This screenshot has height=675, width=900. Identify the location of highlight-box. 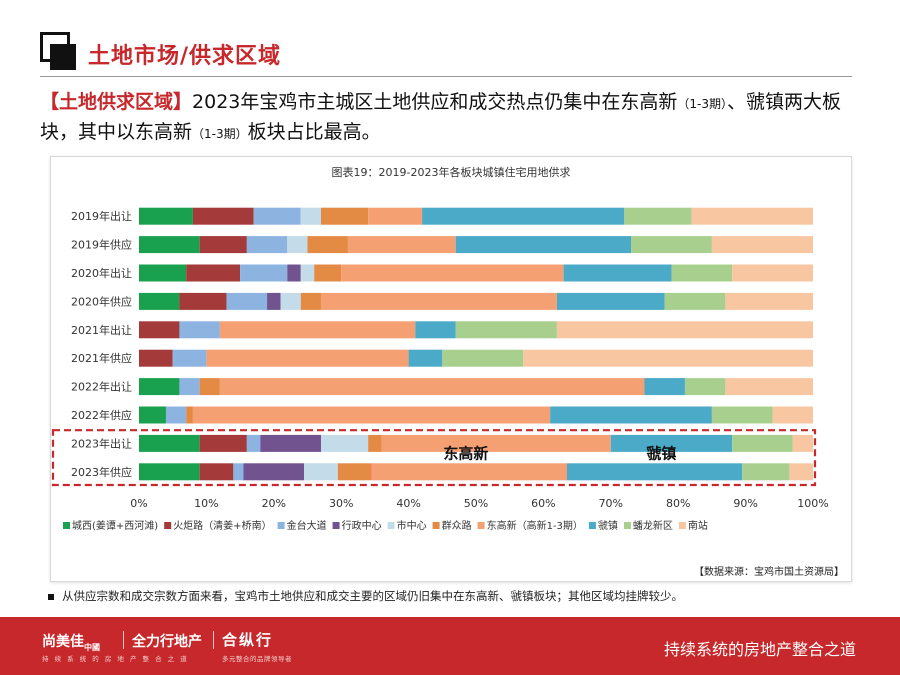
(434, 458).